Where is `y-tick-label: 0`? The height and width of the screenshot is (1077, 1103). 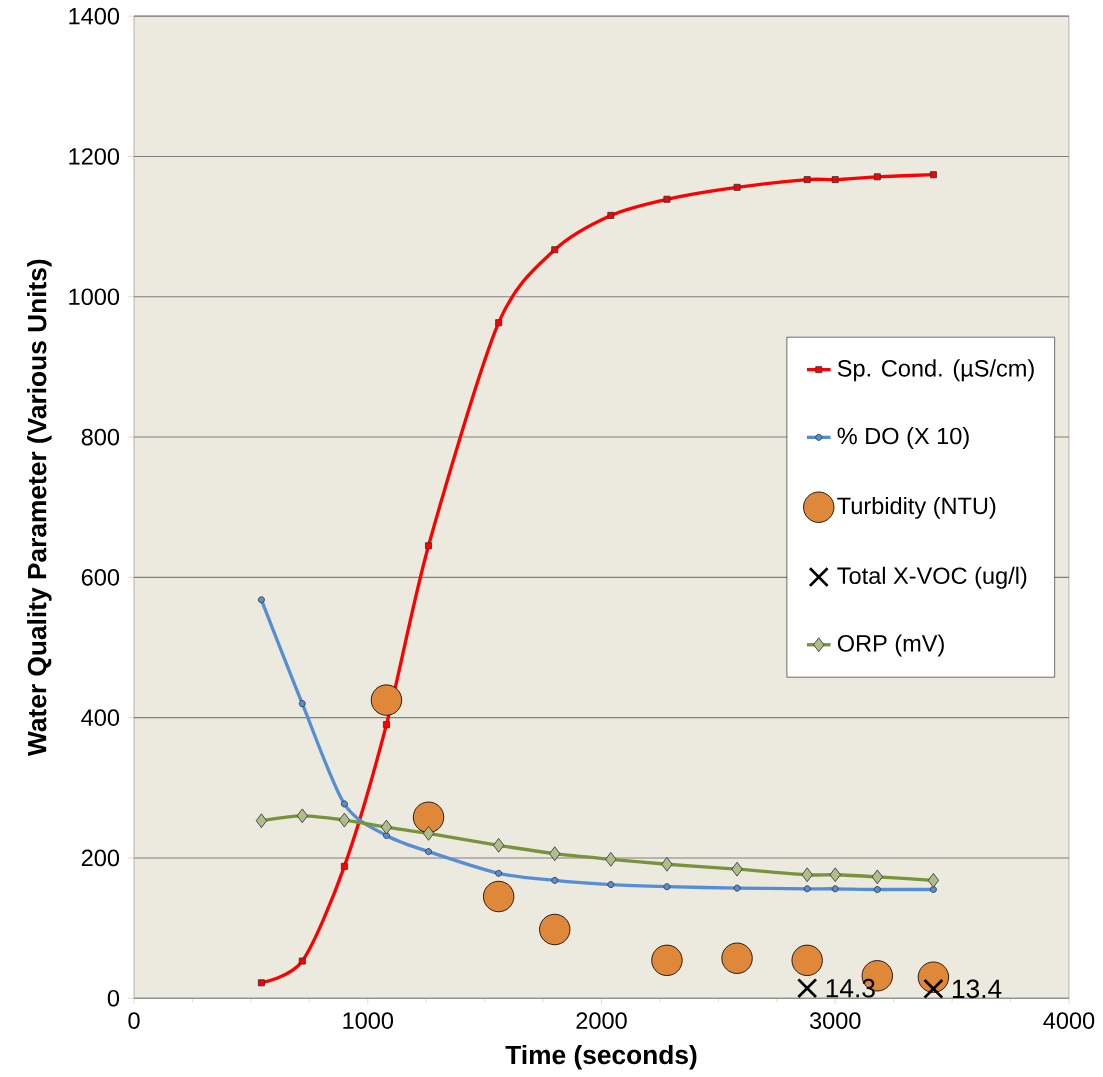
y-tick-label: 0 is located at coordinates (113, 998).